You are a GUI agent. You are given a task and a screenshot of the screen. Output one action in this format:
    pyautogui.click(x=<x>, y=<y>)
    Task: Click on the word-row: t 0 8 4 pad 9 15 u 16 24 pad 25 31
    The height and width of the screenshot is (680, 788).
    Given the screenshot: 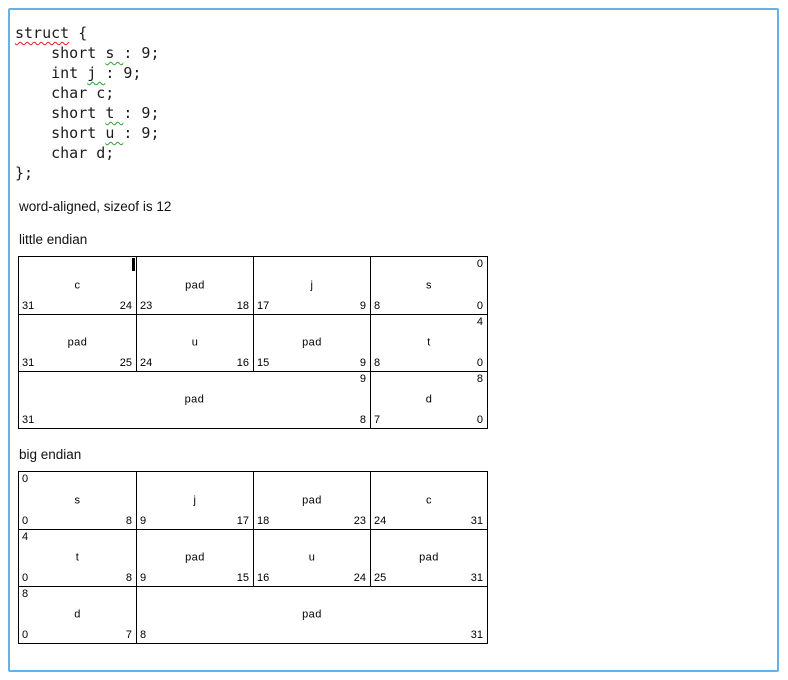 What is the action you would take?
    pyautogui.click(x=253, y=557)
    